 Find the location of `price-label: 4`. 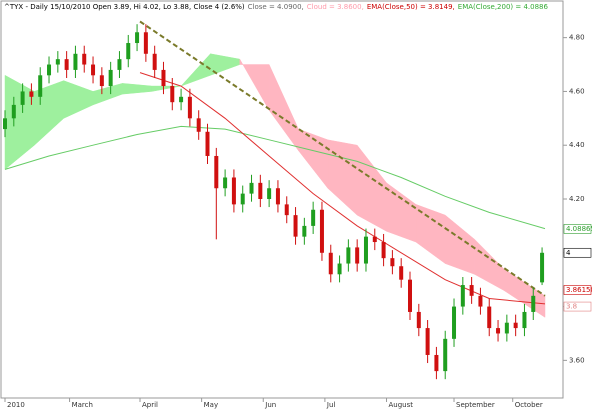

price-label: 4 is located at coordinates (577, 252).